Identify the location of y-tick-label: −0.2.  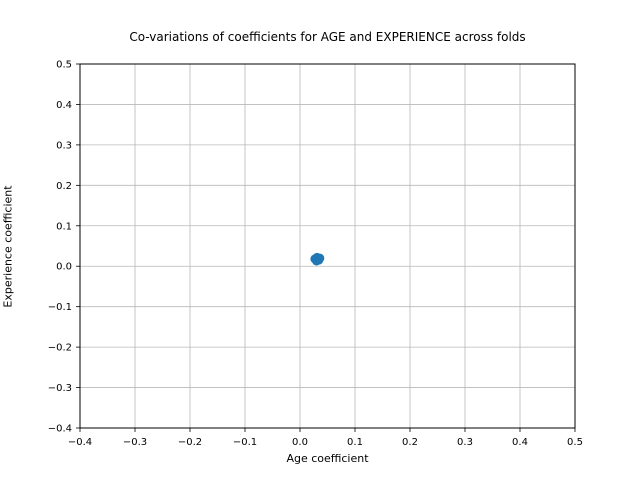
(60, 348).